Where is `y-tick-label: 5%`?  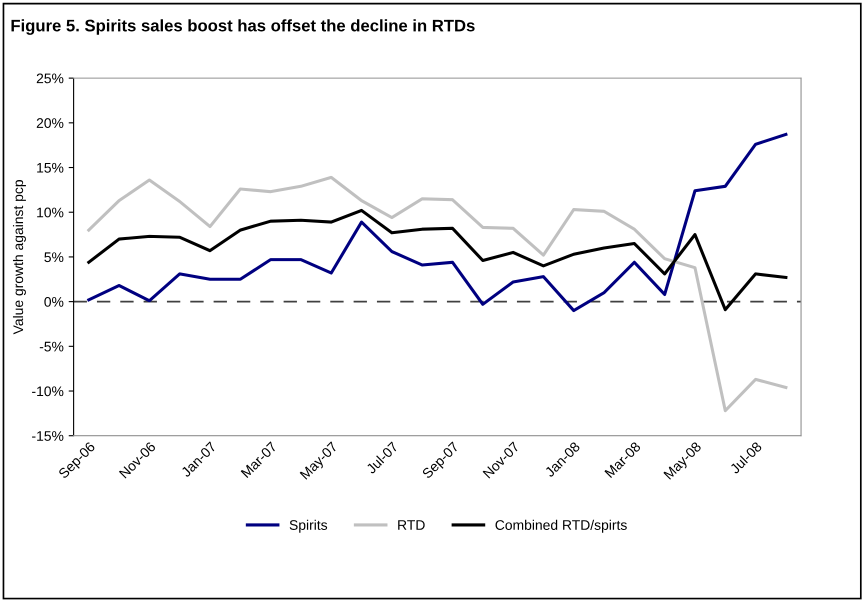 y-tick-label: 5% is located at coordinates (54, 257).